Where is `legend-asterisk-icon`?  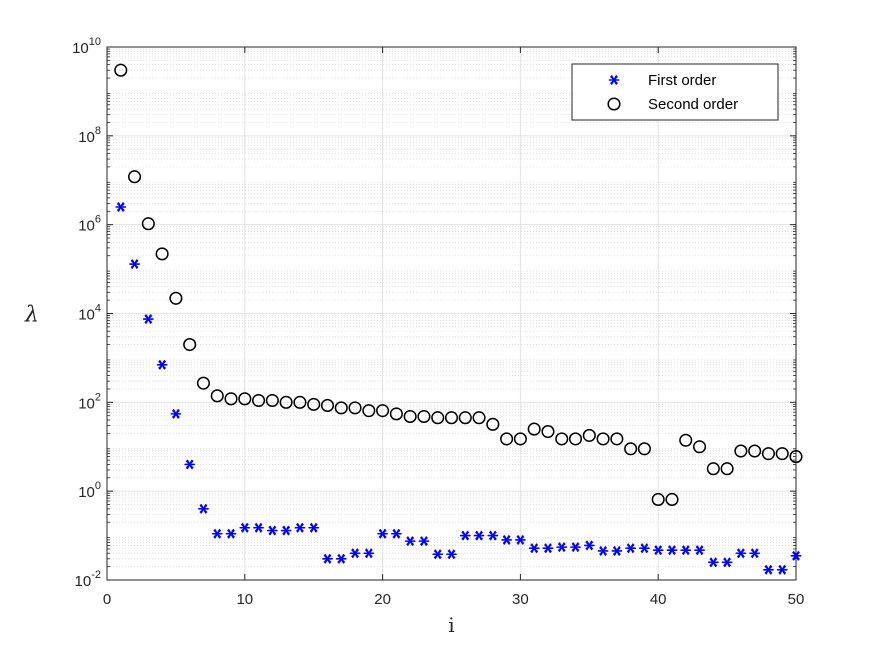
legend-asterisk-icon is located at coordinates (614, 80).